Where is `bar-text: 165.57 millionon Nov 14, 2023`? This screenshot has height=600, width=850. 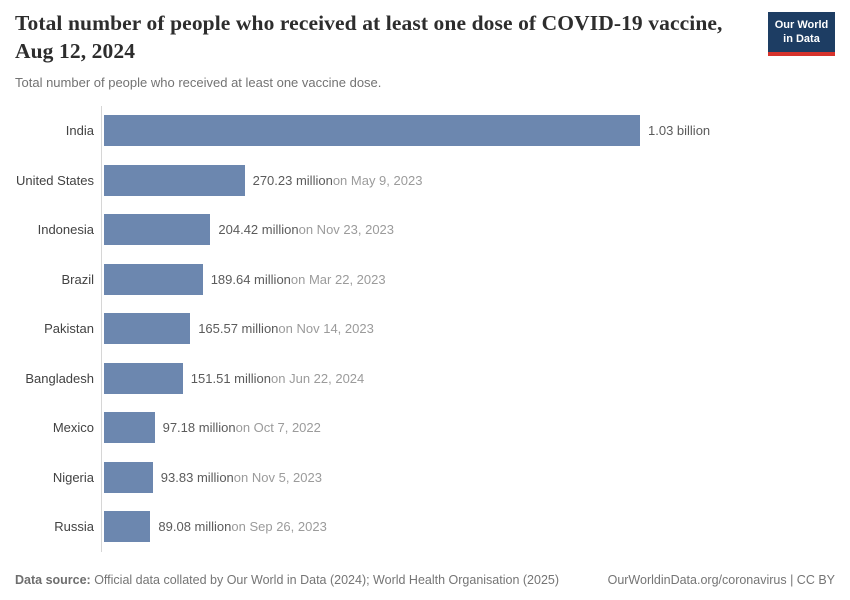
bar-text: 165.57 millionon Nov 14, 2023 is located at coordinates (286, 328).